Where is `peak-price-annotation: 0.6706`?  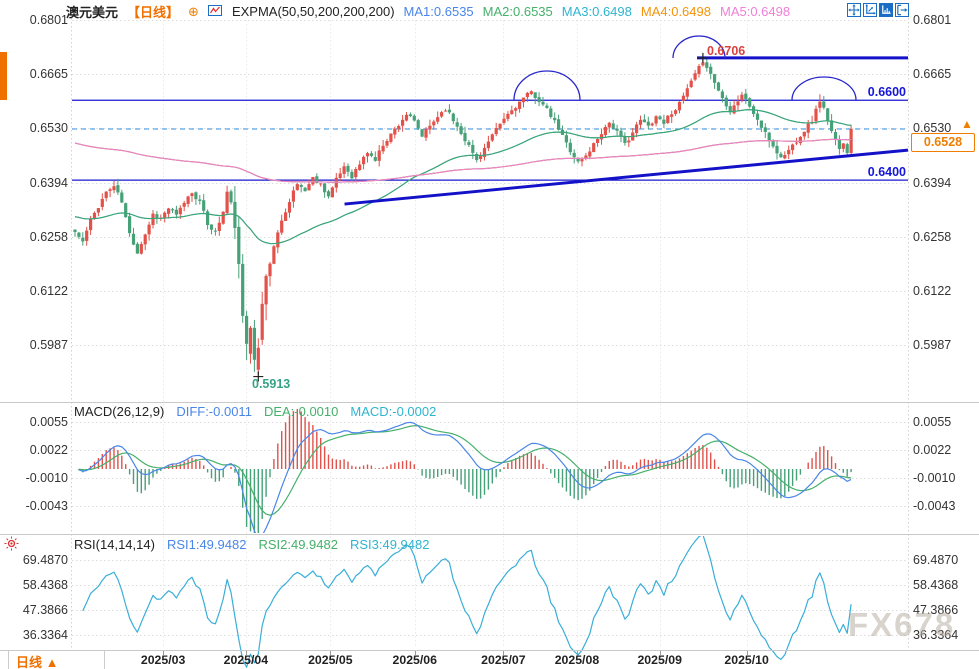 peak-price-annotation: 0.6706 is located at coordinates (726, 51).